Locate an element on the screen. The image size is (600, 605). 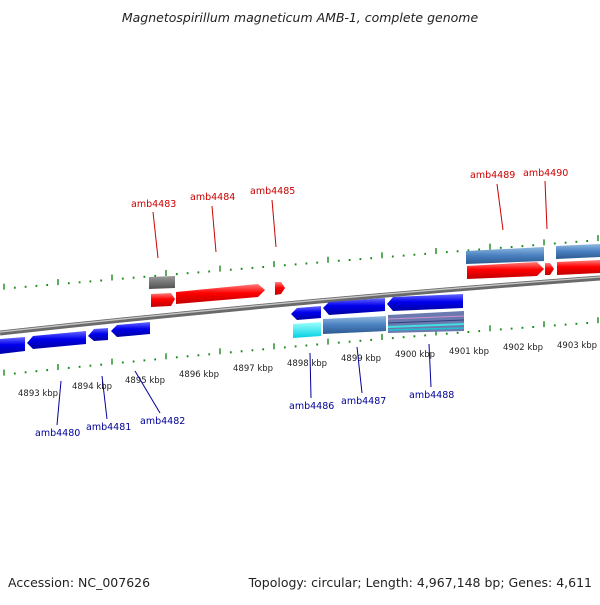
leader-amb4487 is located at coordinates (359, 370).